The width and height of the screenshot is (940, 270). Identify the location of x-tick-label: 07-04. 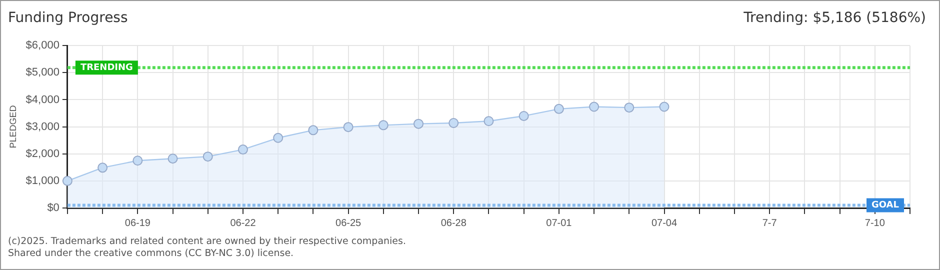
(664, 223).